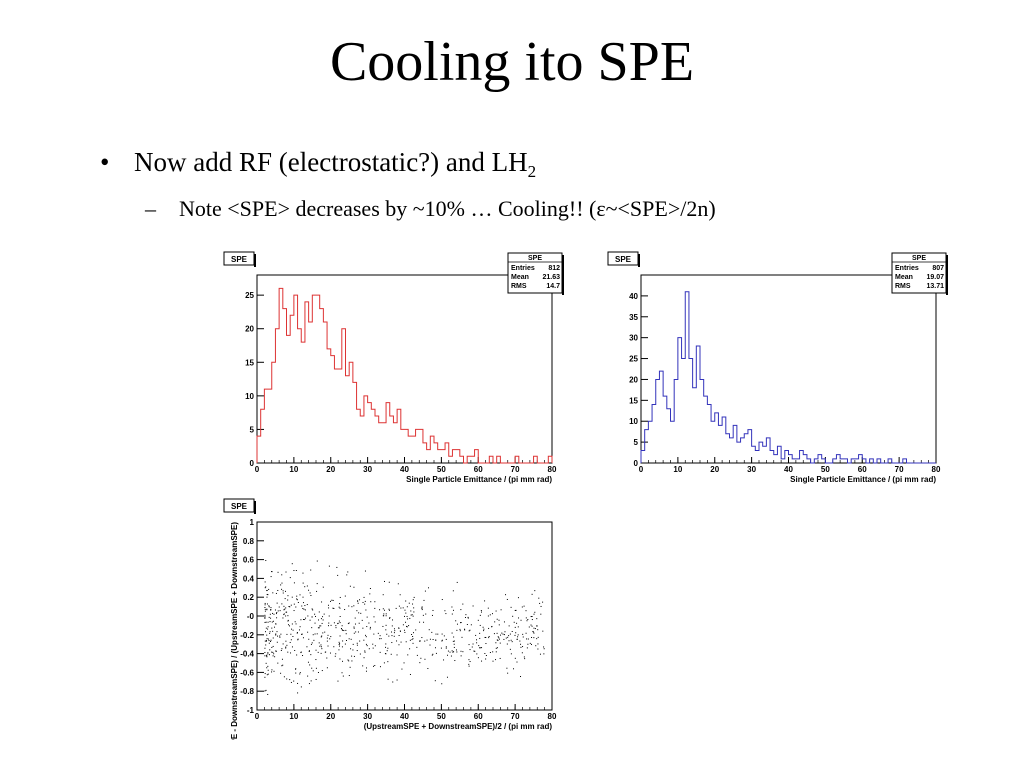 The image size is (1024, 768). I want to click on x-tick-label: 50, so click(441, 469).